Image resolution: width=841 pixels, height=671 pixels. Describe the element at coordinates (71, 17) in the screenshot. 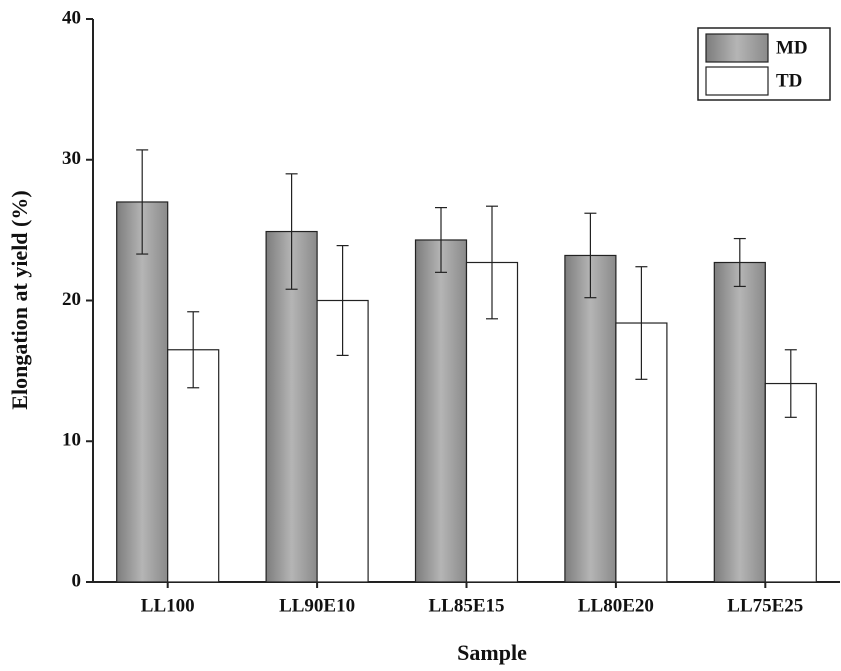

I see `y-tick-label: 40` at that location.